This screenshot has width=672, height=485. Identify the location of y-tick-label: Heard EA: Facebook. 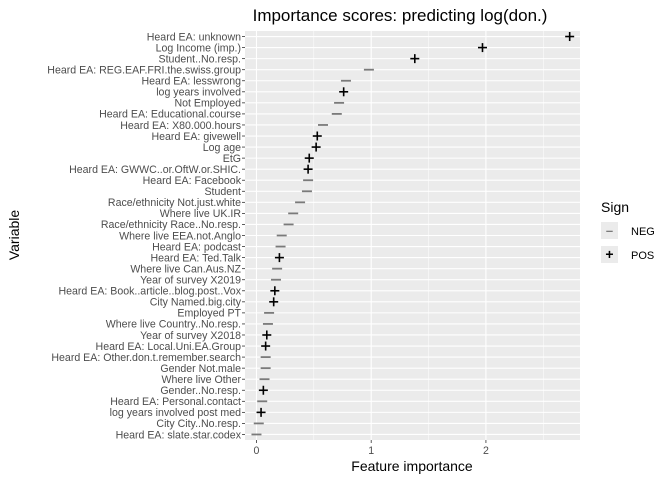
(192, 181).